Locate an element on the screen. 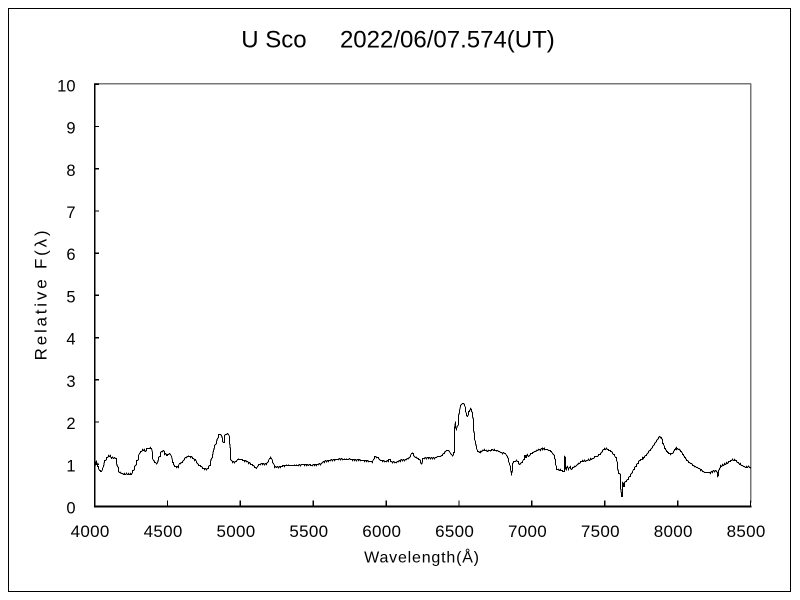 Image resolution: width=800 pixels, height=600 pixels. svg-text: 1 is located at coordinates (70, 466).